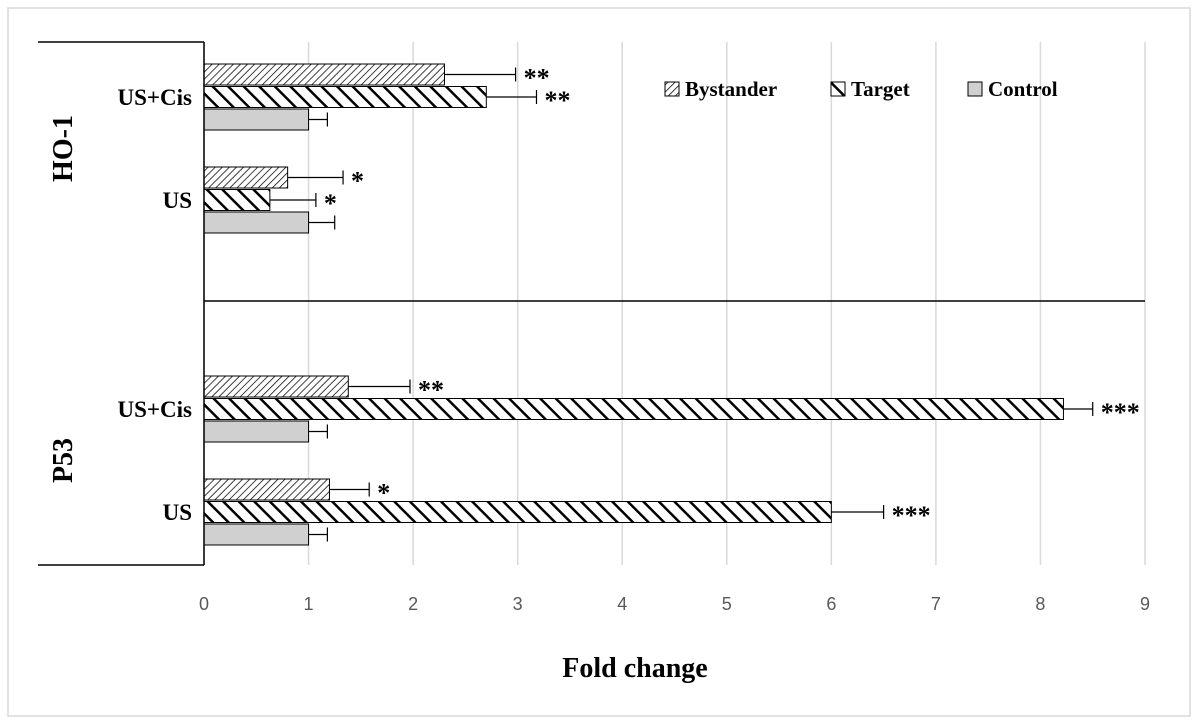 This screenshot has width=1200, height=724. Describe the element at coordinates (413, 604) in the screenshot. I see `x-tick-label: 2` at that location.